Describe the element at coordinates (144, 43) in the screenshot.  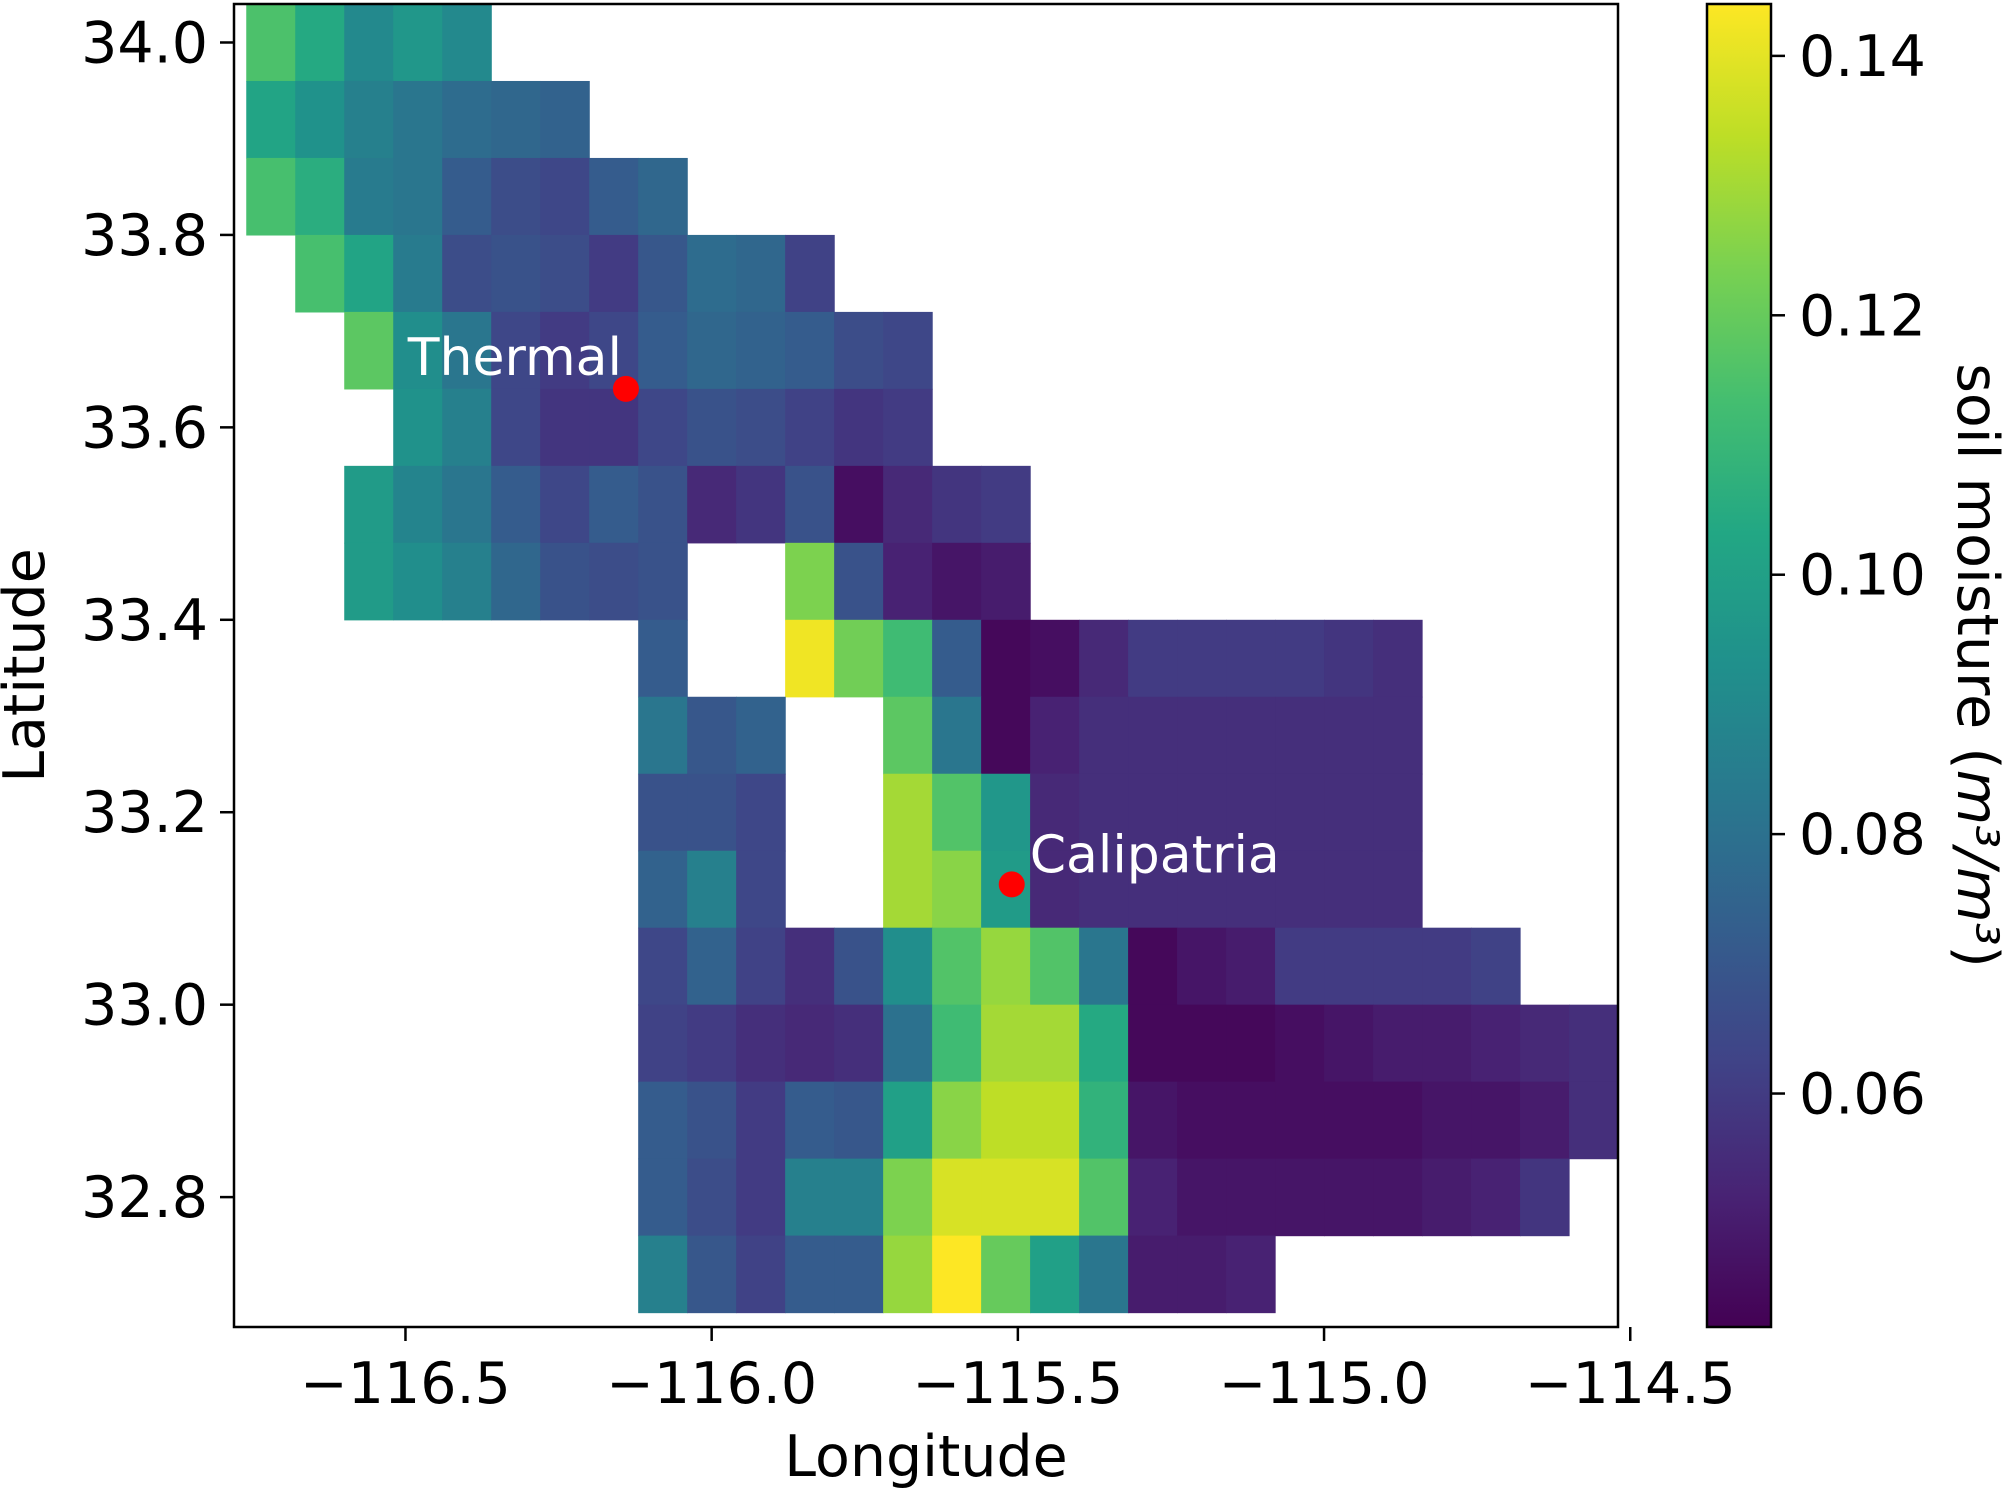
I see `y-tick-label: 34.0` at that location.